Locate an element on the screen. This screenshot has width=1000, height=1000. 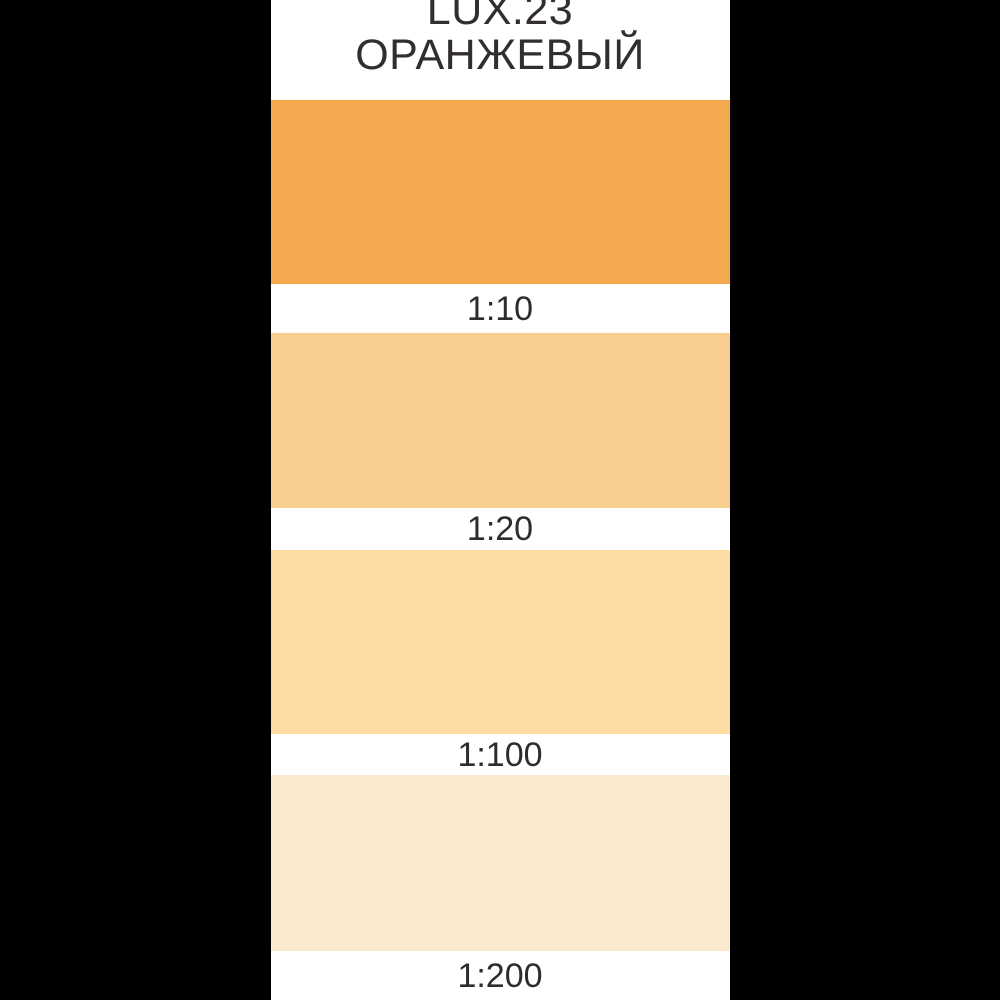
dilution-ratio-label: 1:10 is located at coordinates (500, 308).